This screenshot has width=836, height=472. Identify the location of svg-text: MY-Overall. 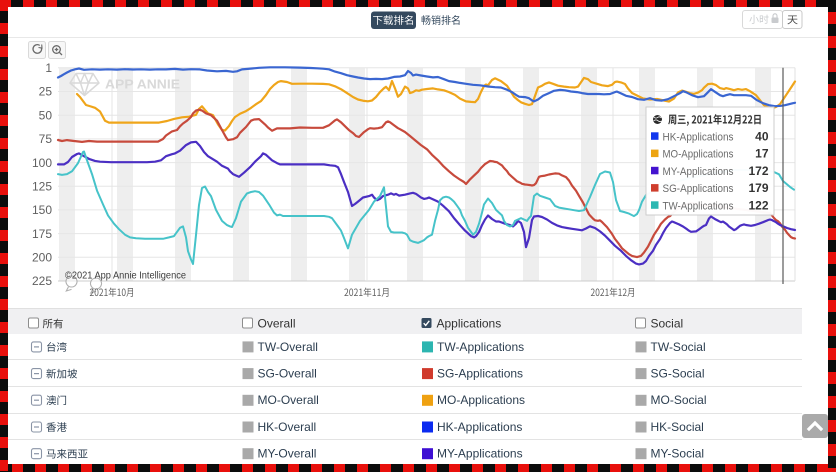
(287, 454).